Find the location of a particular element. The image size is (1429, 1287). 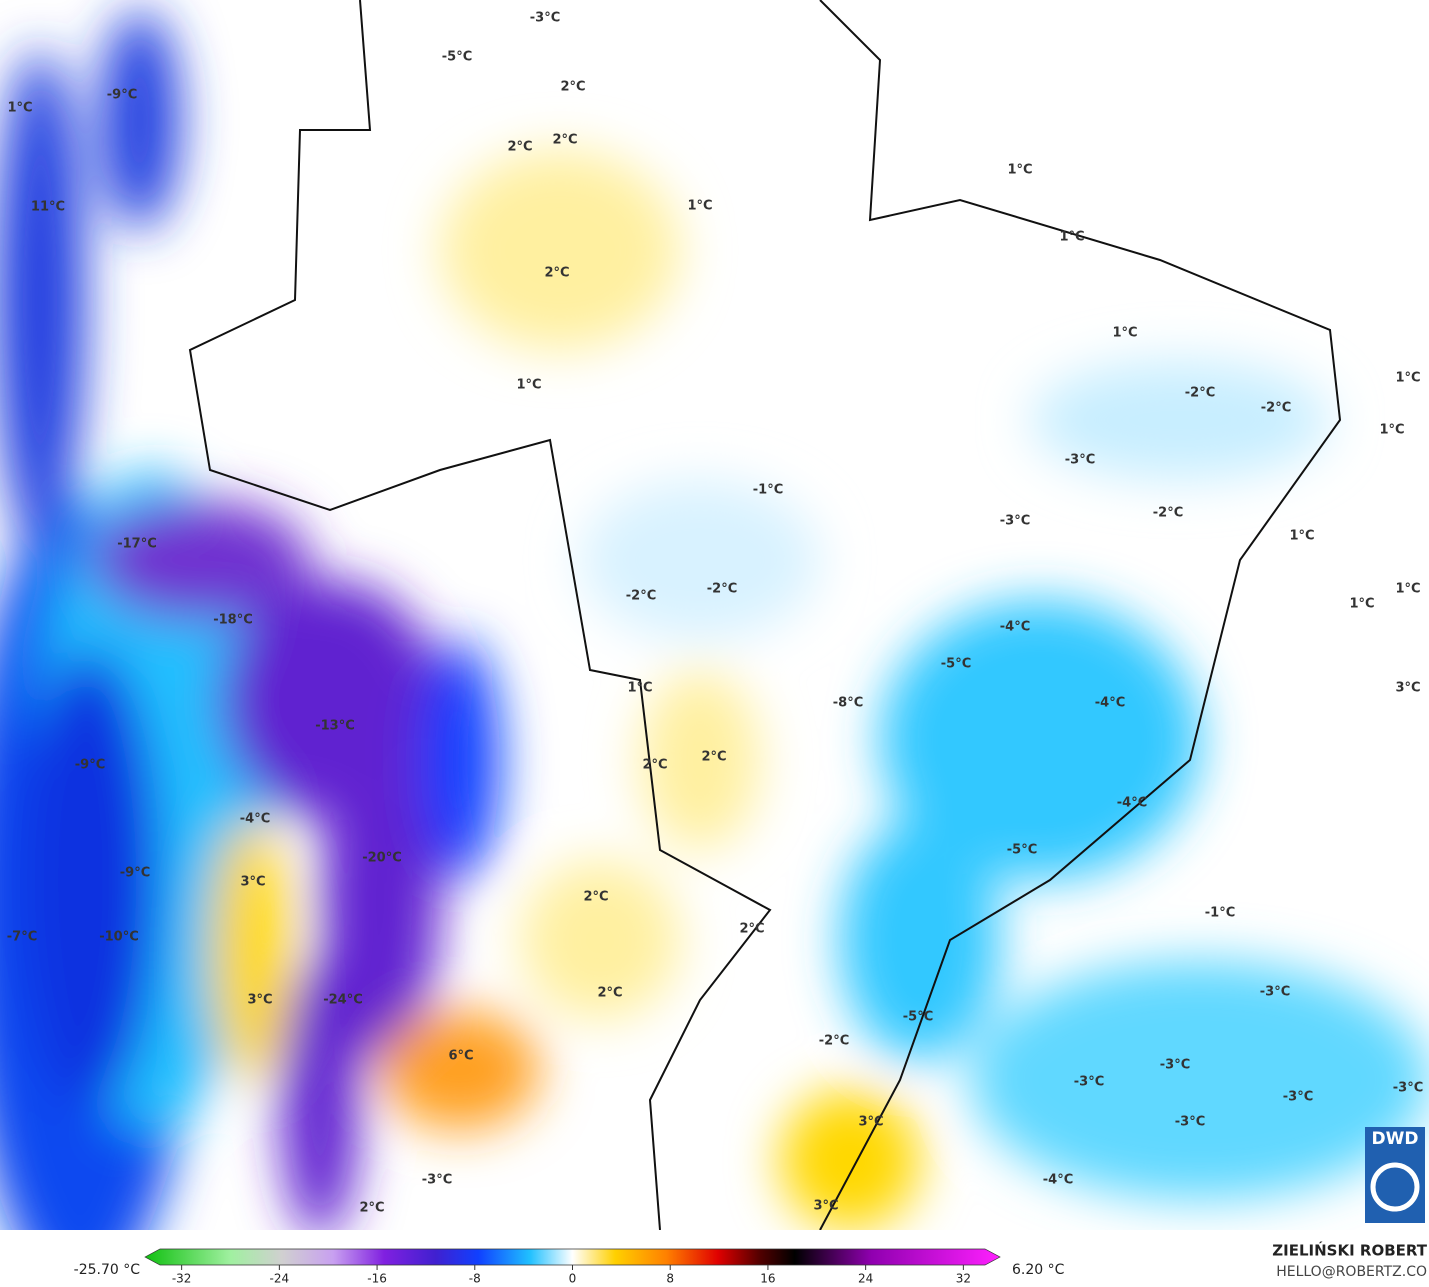

temp-label: -18°C is located at coordinates (233, 620).